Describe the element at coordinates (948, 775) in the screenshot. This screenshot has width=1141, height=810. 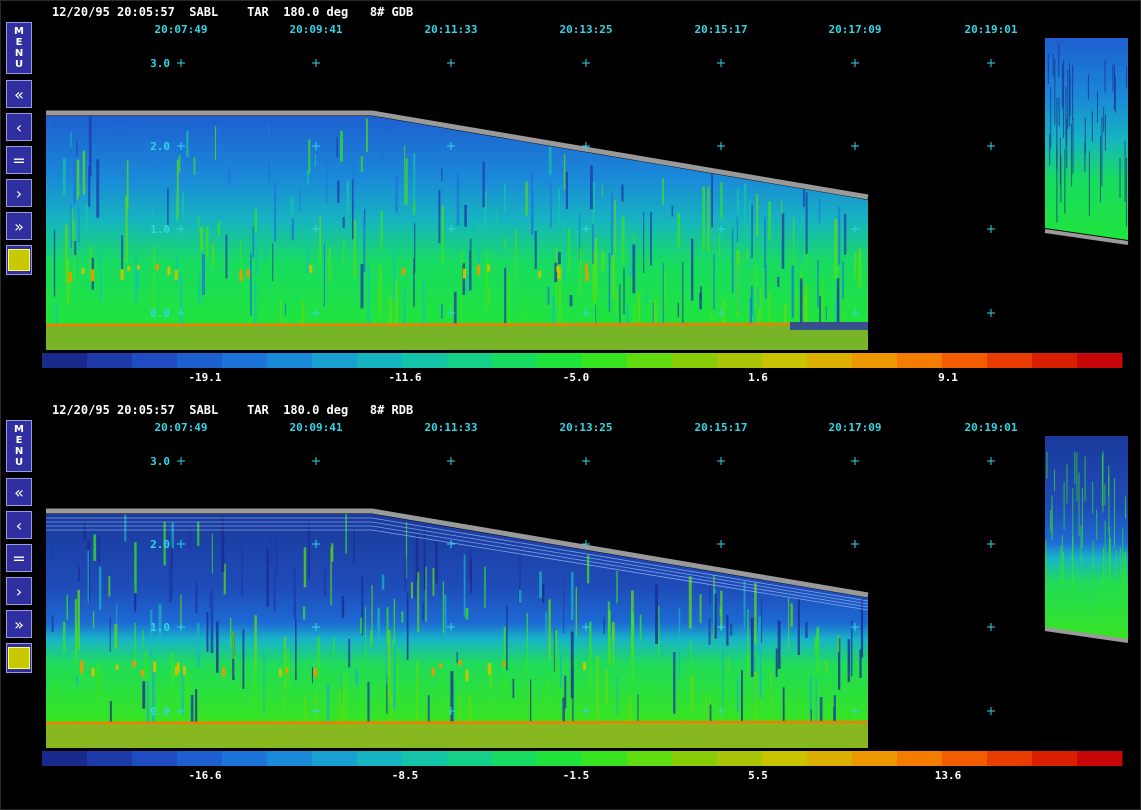
I see `colorbar-label: 13.6` at that location.